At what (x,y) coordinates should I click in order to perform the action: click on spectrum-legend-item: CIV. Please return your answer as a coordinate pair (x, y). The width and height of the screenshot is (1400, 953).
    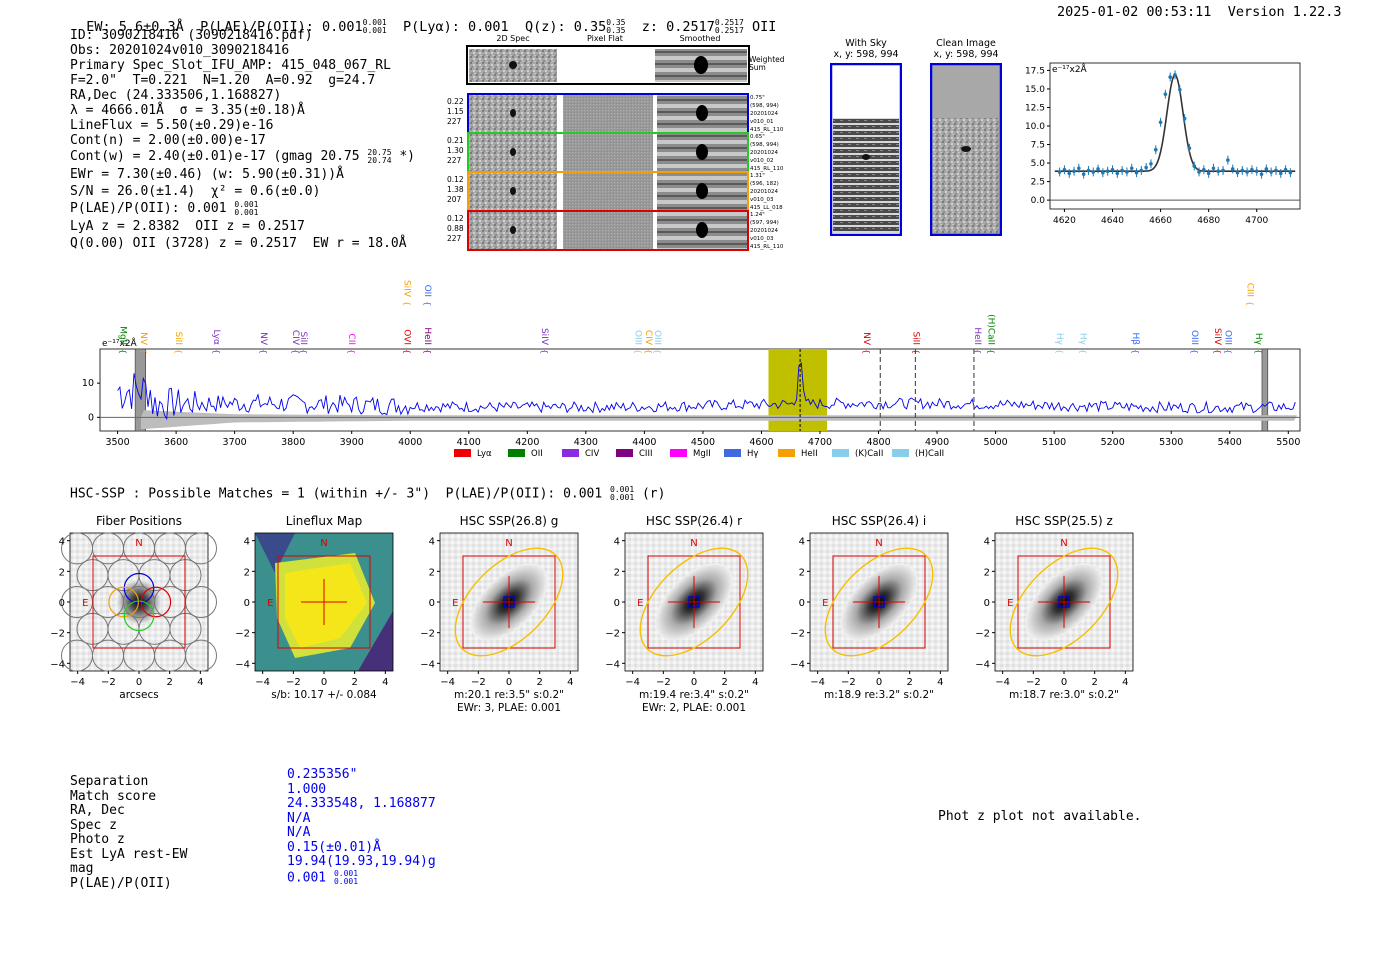
    Looking at the image, I should click on (580, 454).